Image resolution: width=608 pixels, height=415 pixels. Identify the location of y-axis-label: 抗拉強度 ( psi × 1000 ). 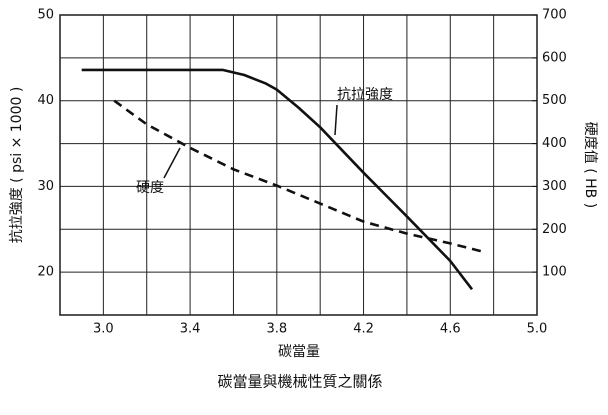
(17, 165).